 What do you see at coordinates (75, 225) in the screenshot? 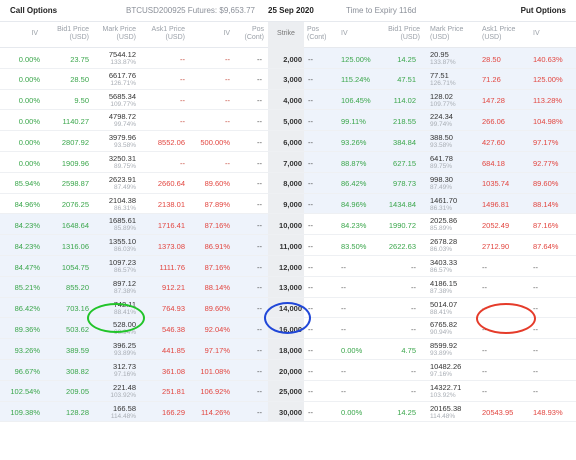
I see `call-bid-price: 1648.64` at bounding box center [75, 225].